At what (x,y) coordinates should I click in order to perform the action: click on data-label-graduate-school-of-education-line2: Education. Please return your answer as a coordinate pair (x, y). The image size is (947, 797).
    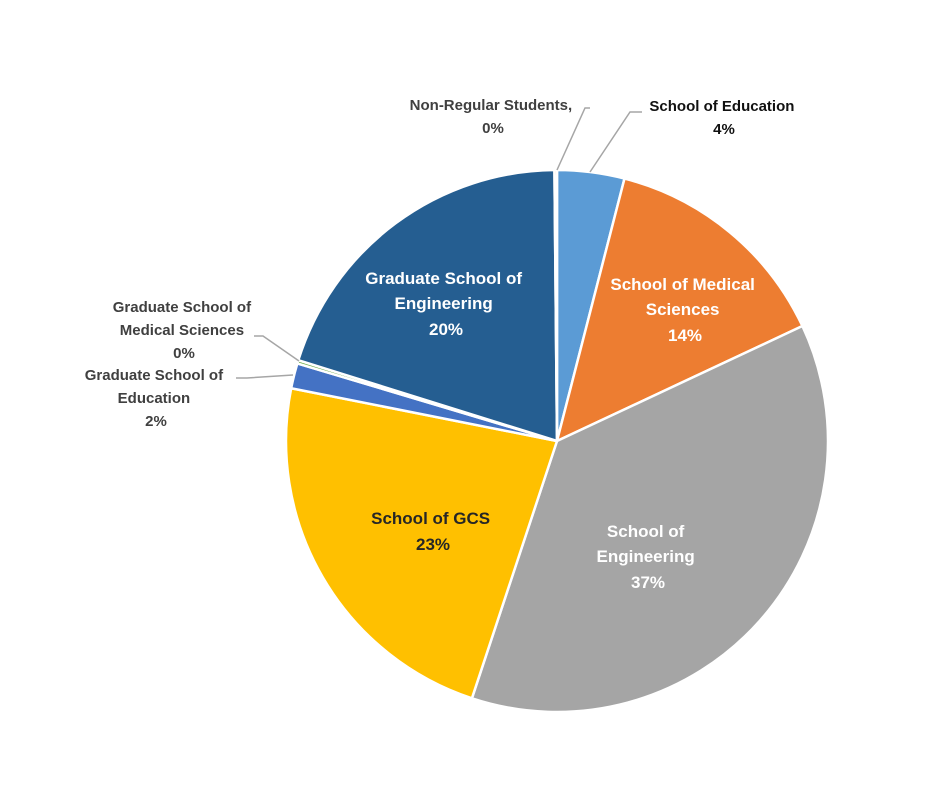
    Looking at the image, I should click on (154, 398).